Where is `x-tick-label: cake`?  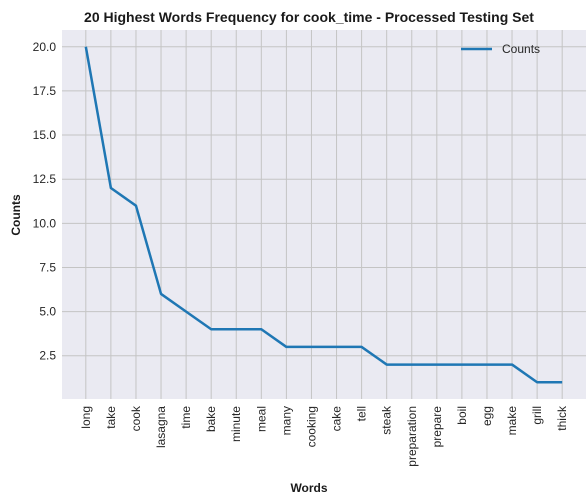 x-tick-label: cake is located at coordinates (337, 419).